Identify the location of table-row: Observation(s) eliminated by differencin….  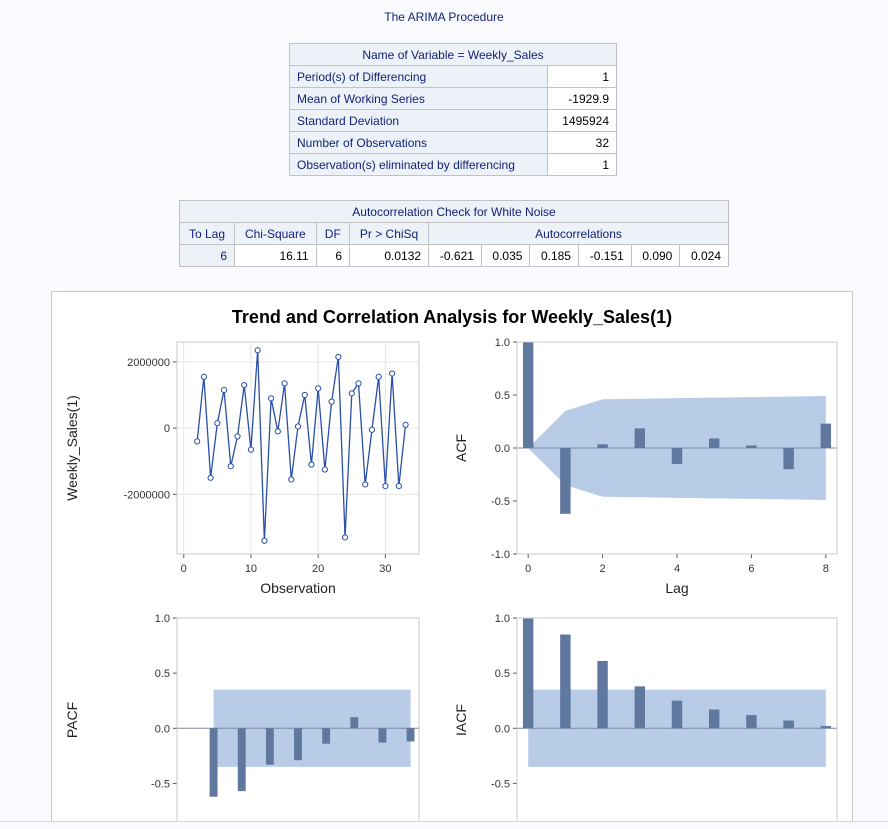
(452, 164).